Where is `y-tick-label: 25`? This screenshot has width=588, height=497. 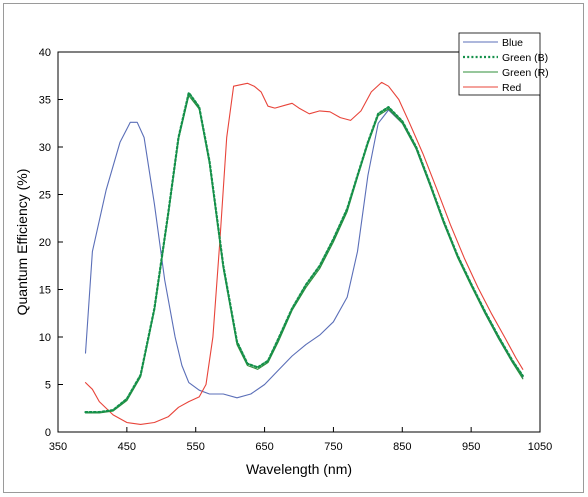
y-tick-label: 25 is located at coordinates (45, 196).